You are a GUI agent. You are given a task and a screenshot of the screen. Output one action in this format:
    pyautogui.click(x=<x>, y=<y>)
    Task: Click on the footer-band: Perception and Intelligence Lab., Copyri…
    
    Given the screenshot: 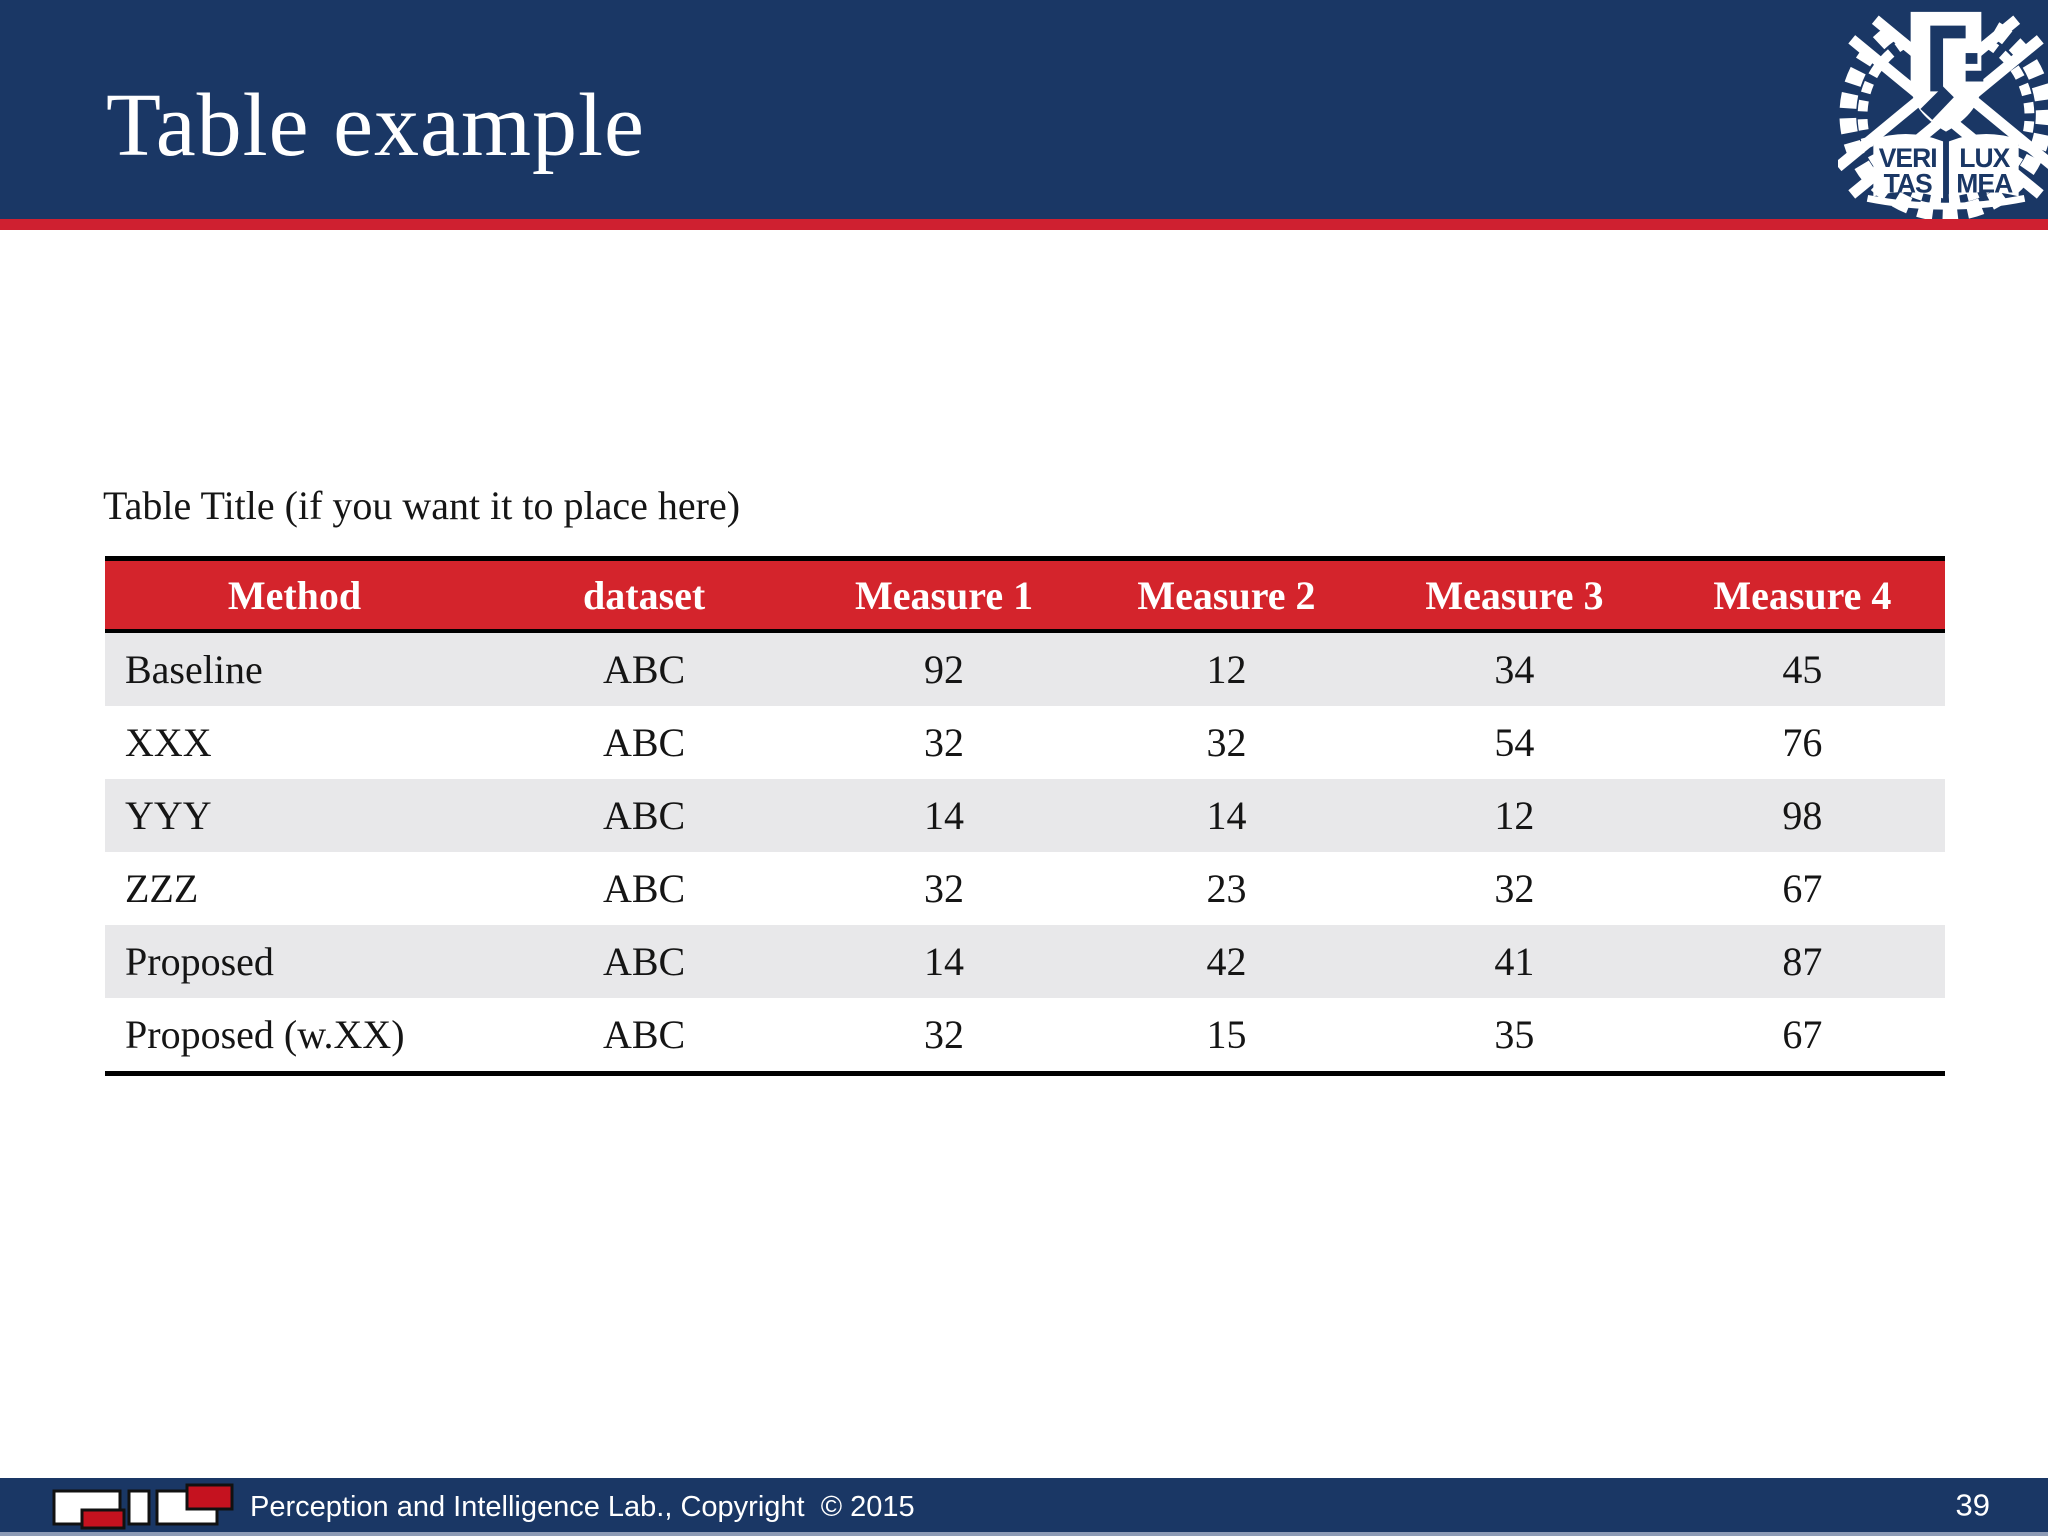 What is the action you would take?
    pyautogui.click(x=1024, y=1507)
    